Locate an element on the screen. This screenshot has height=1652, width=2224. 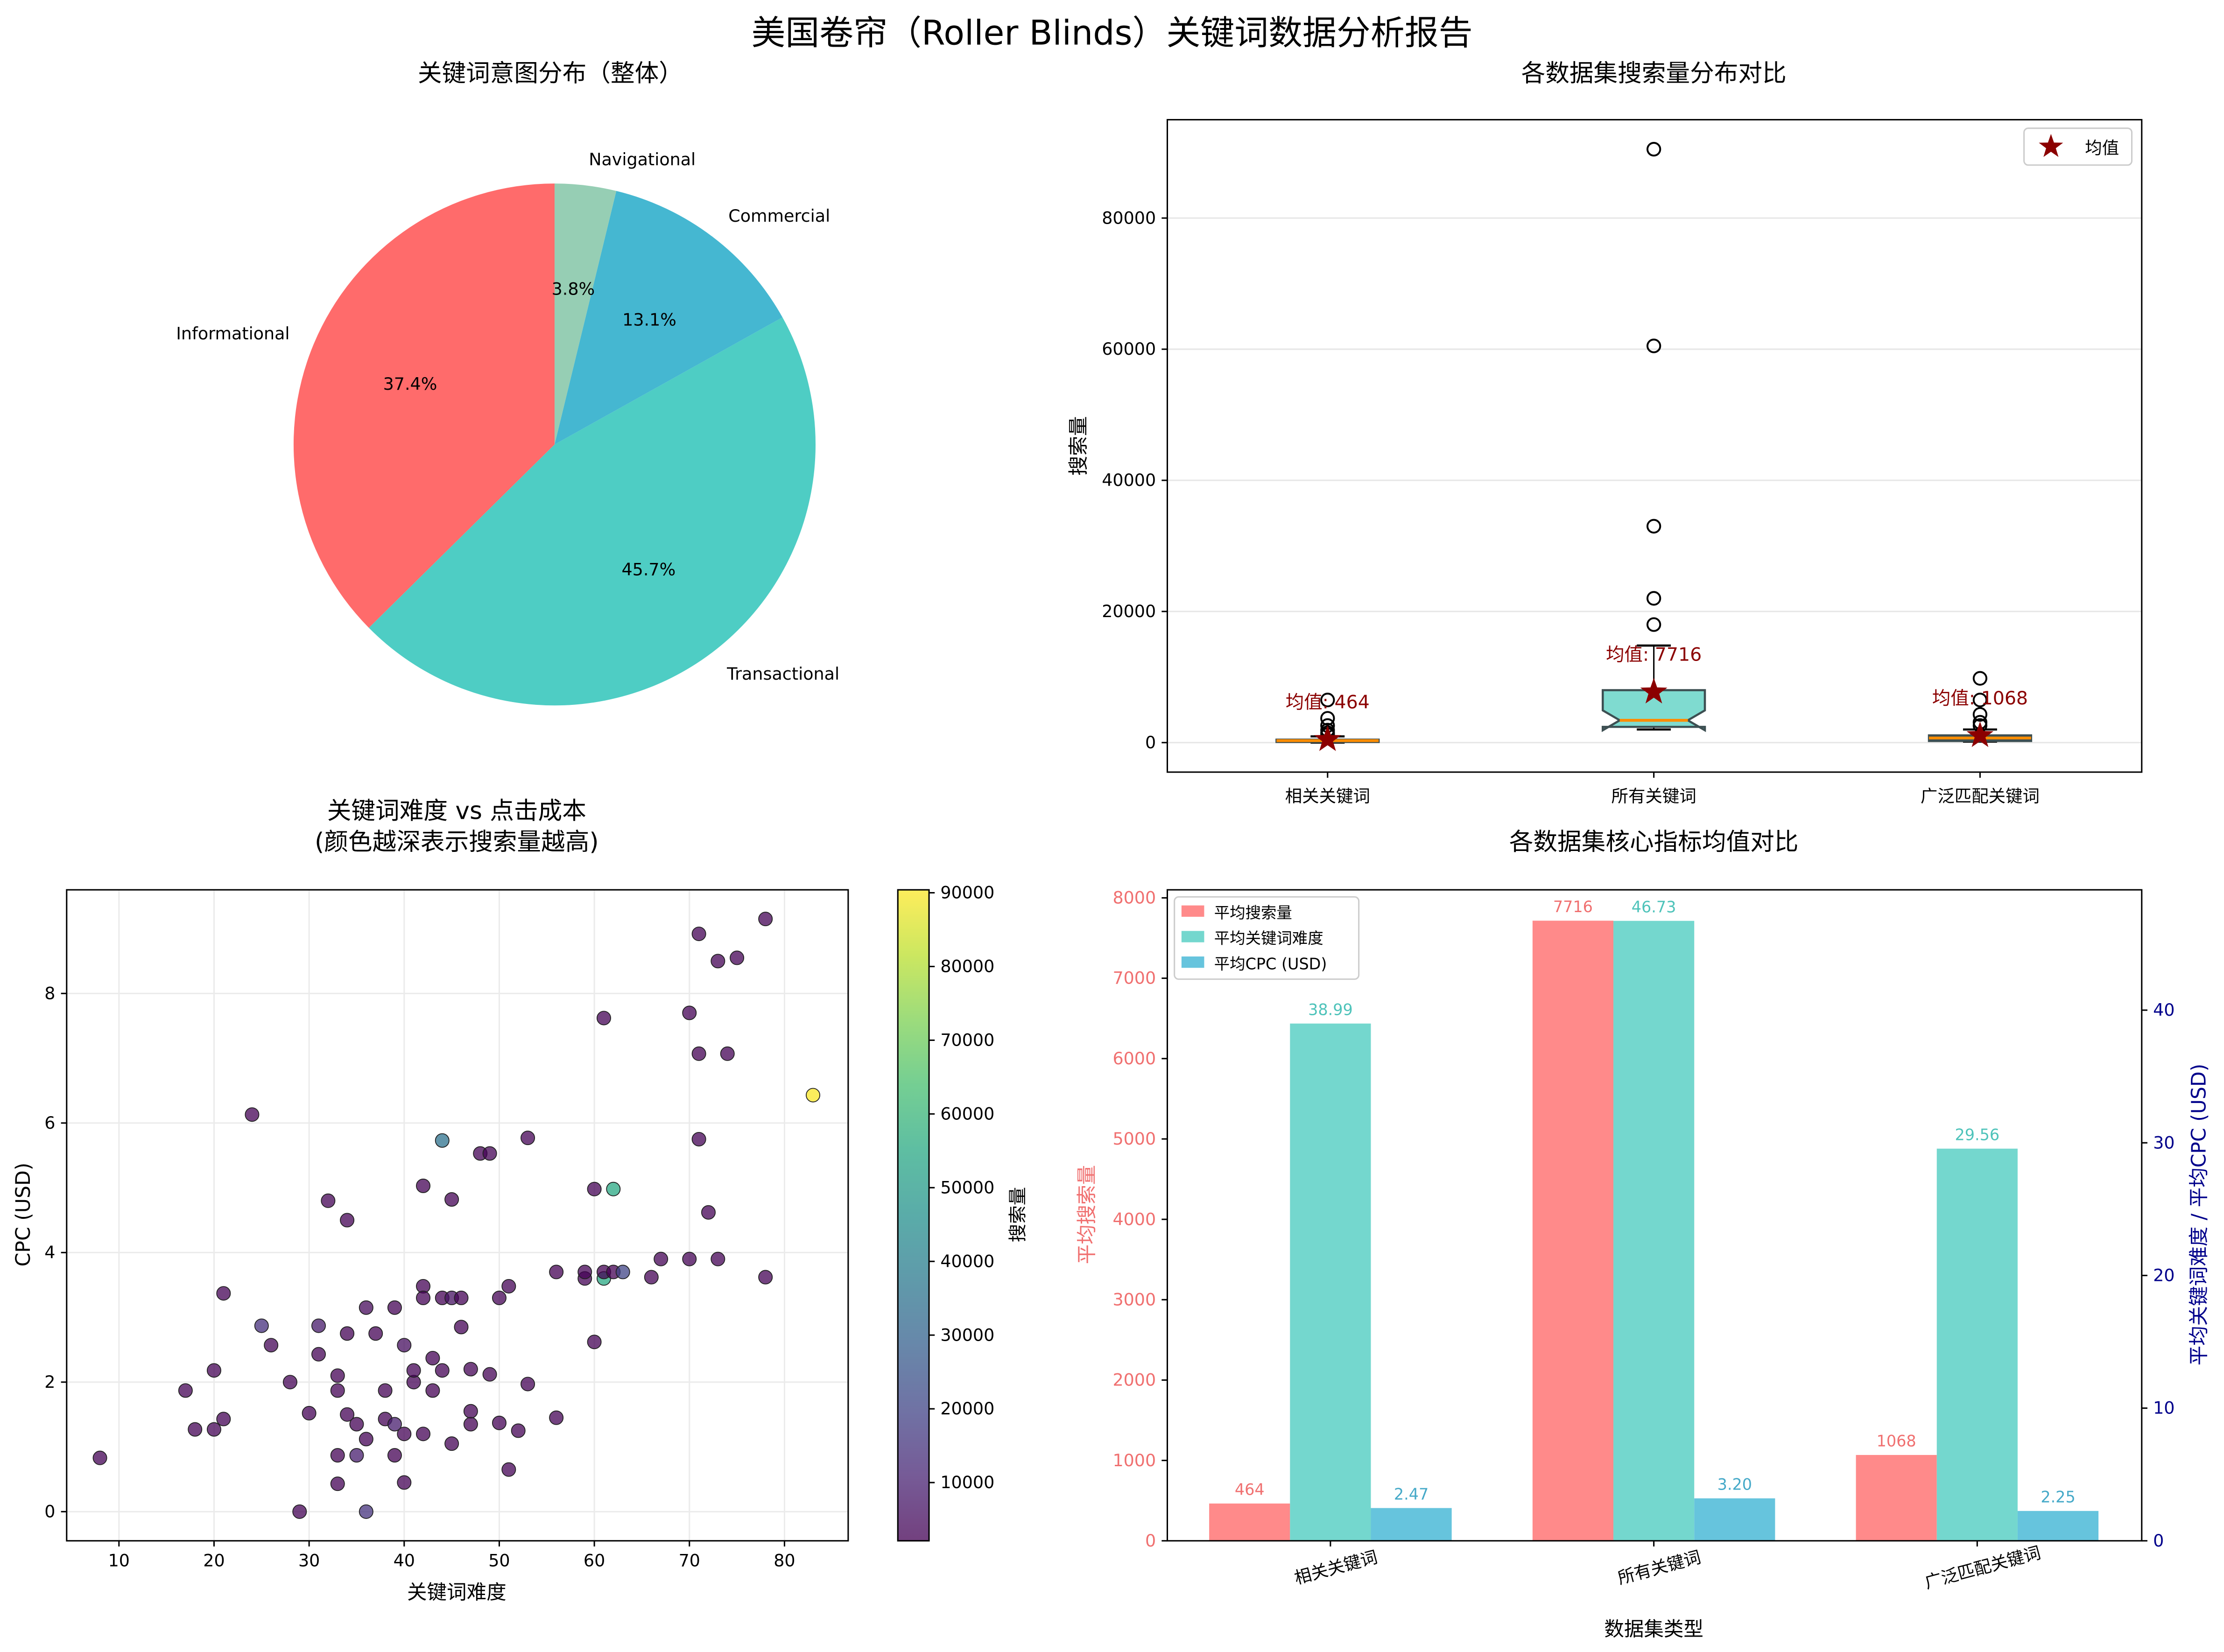
y-axis-label-right: 平均关键词难度 / 平均CPC (USD) is located at coordinates (2199, 1215).